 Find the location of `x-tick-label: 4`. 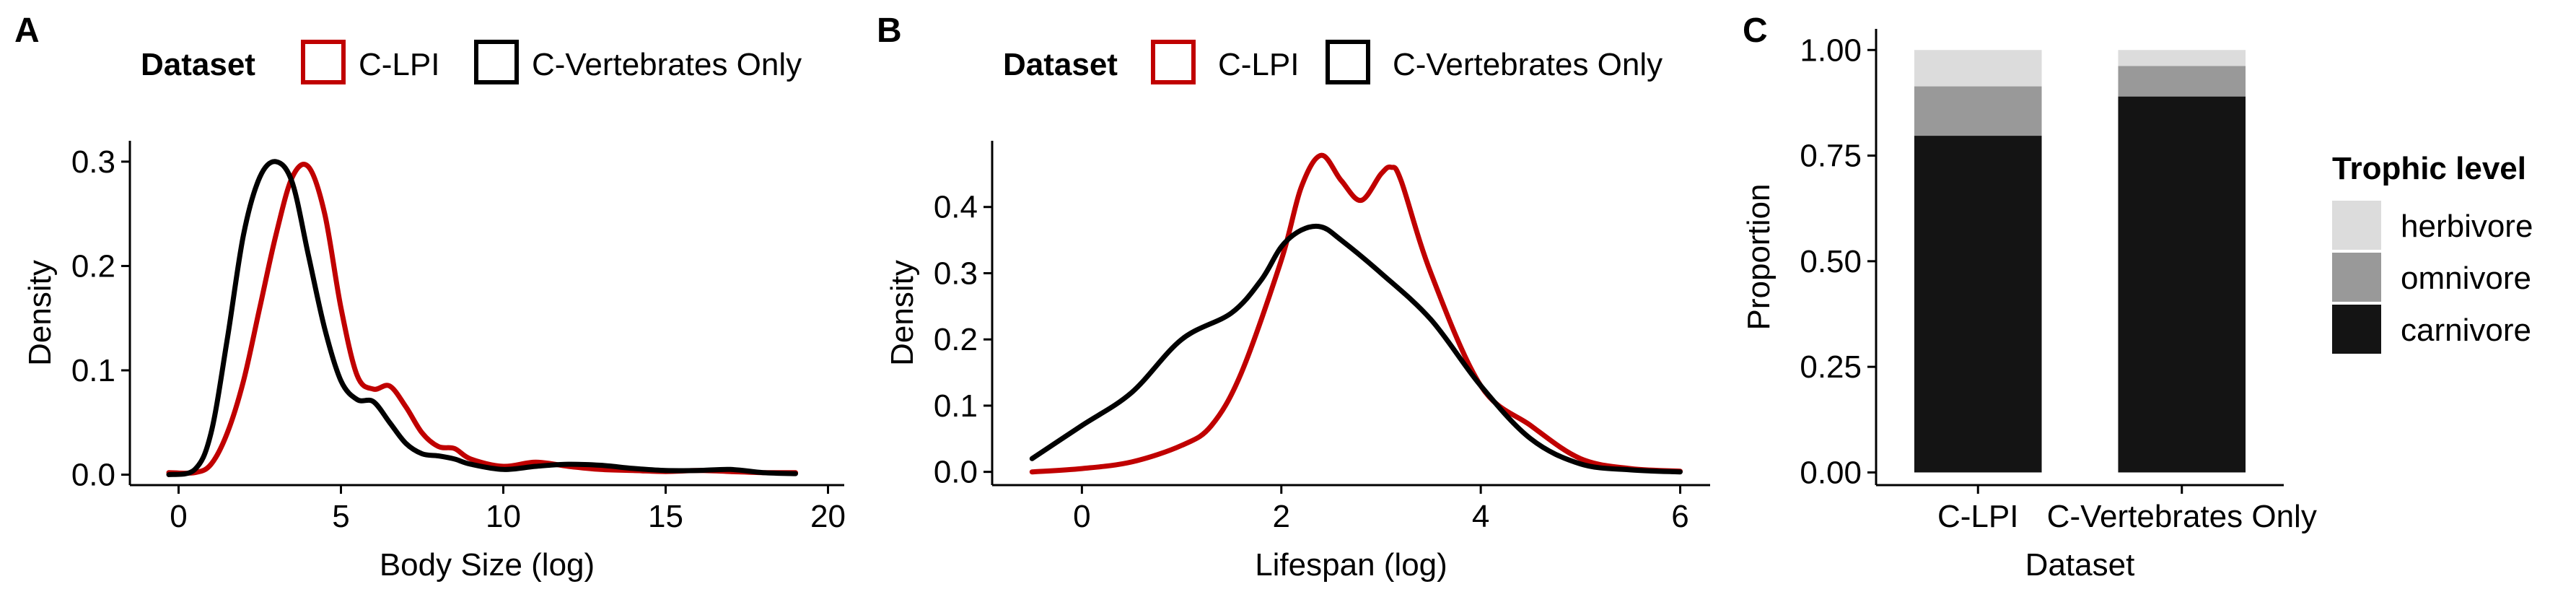

x-tick-label: 4 is located at coordinates (1480, 516).